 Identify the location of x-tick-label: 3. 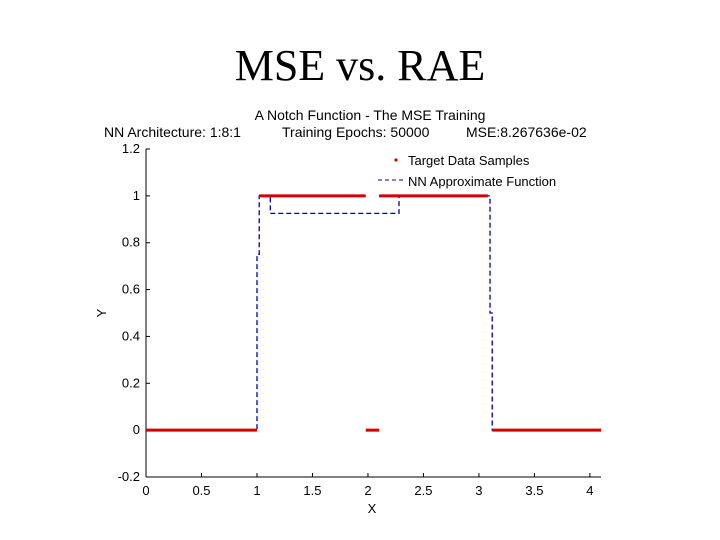
(478, 490).